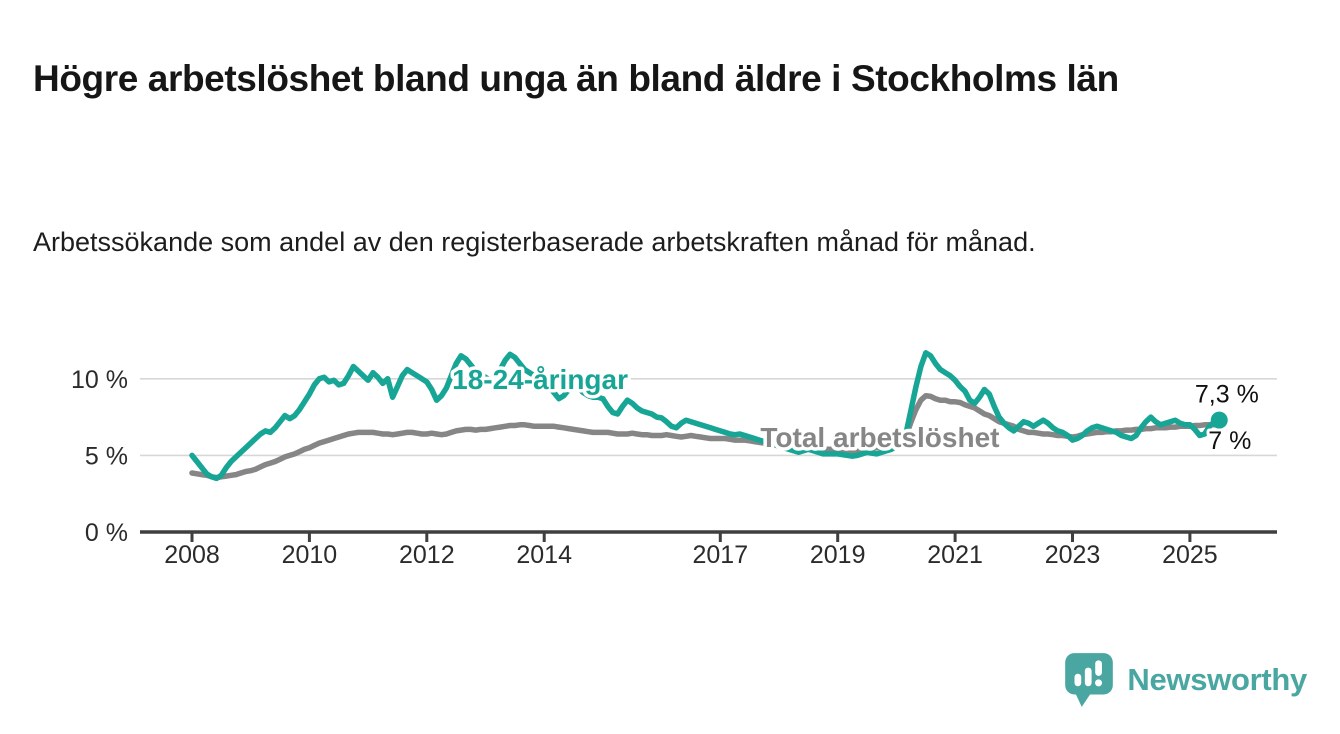 The width and height of the screenshot is (1340, 734). What do you see at coordinates (310, 555) in the screenshot?
I see `x-tick-label: 2010` at bounding box center [310, 555].